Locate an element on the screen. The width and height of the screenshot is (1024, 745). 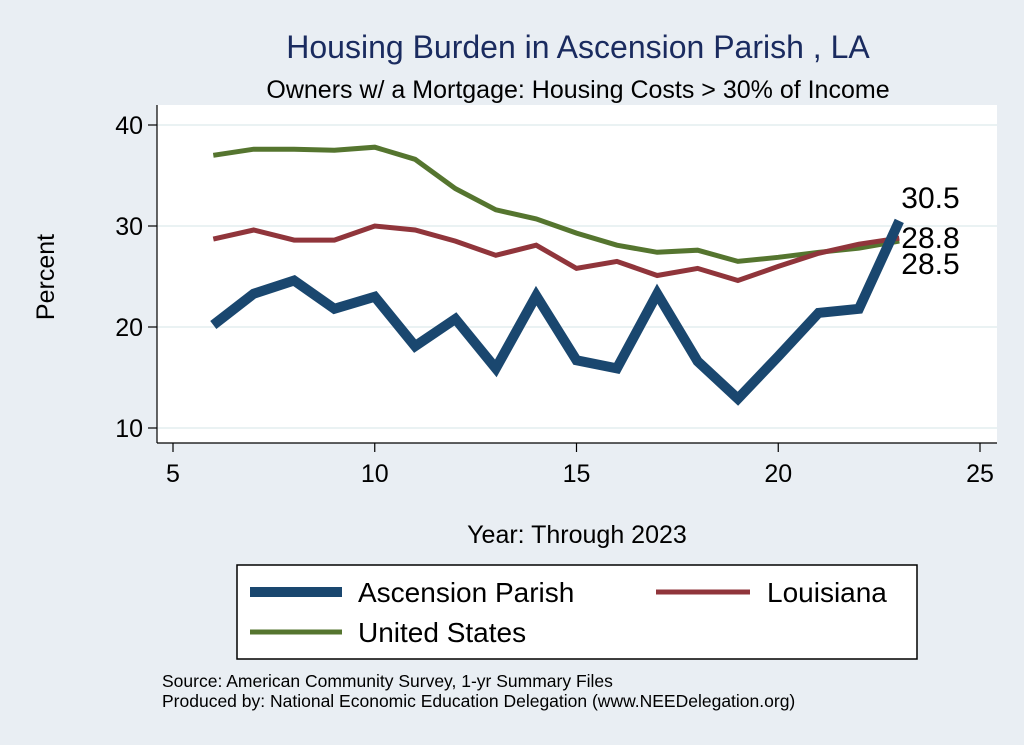
x-tick-label-25: 25 is located at coordinates (980, 474).